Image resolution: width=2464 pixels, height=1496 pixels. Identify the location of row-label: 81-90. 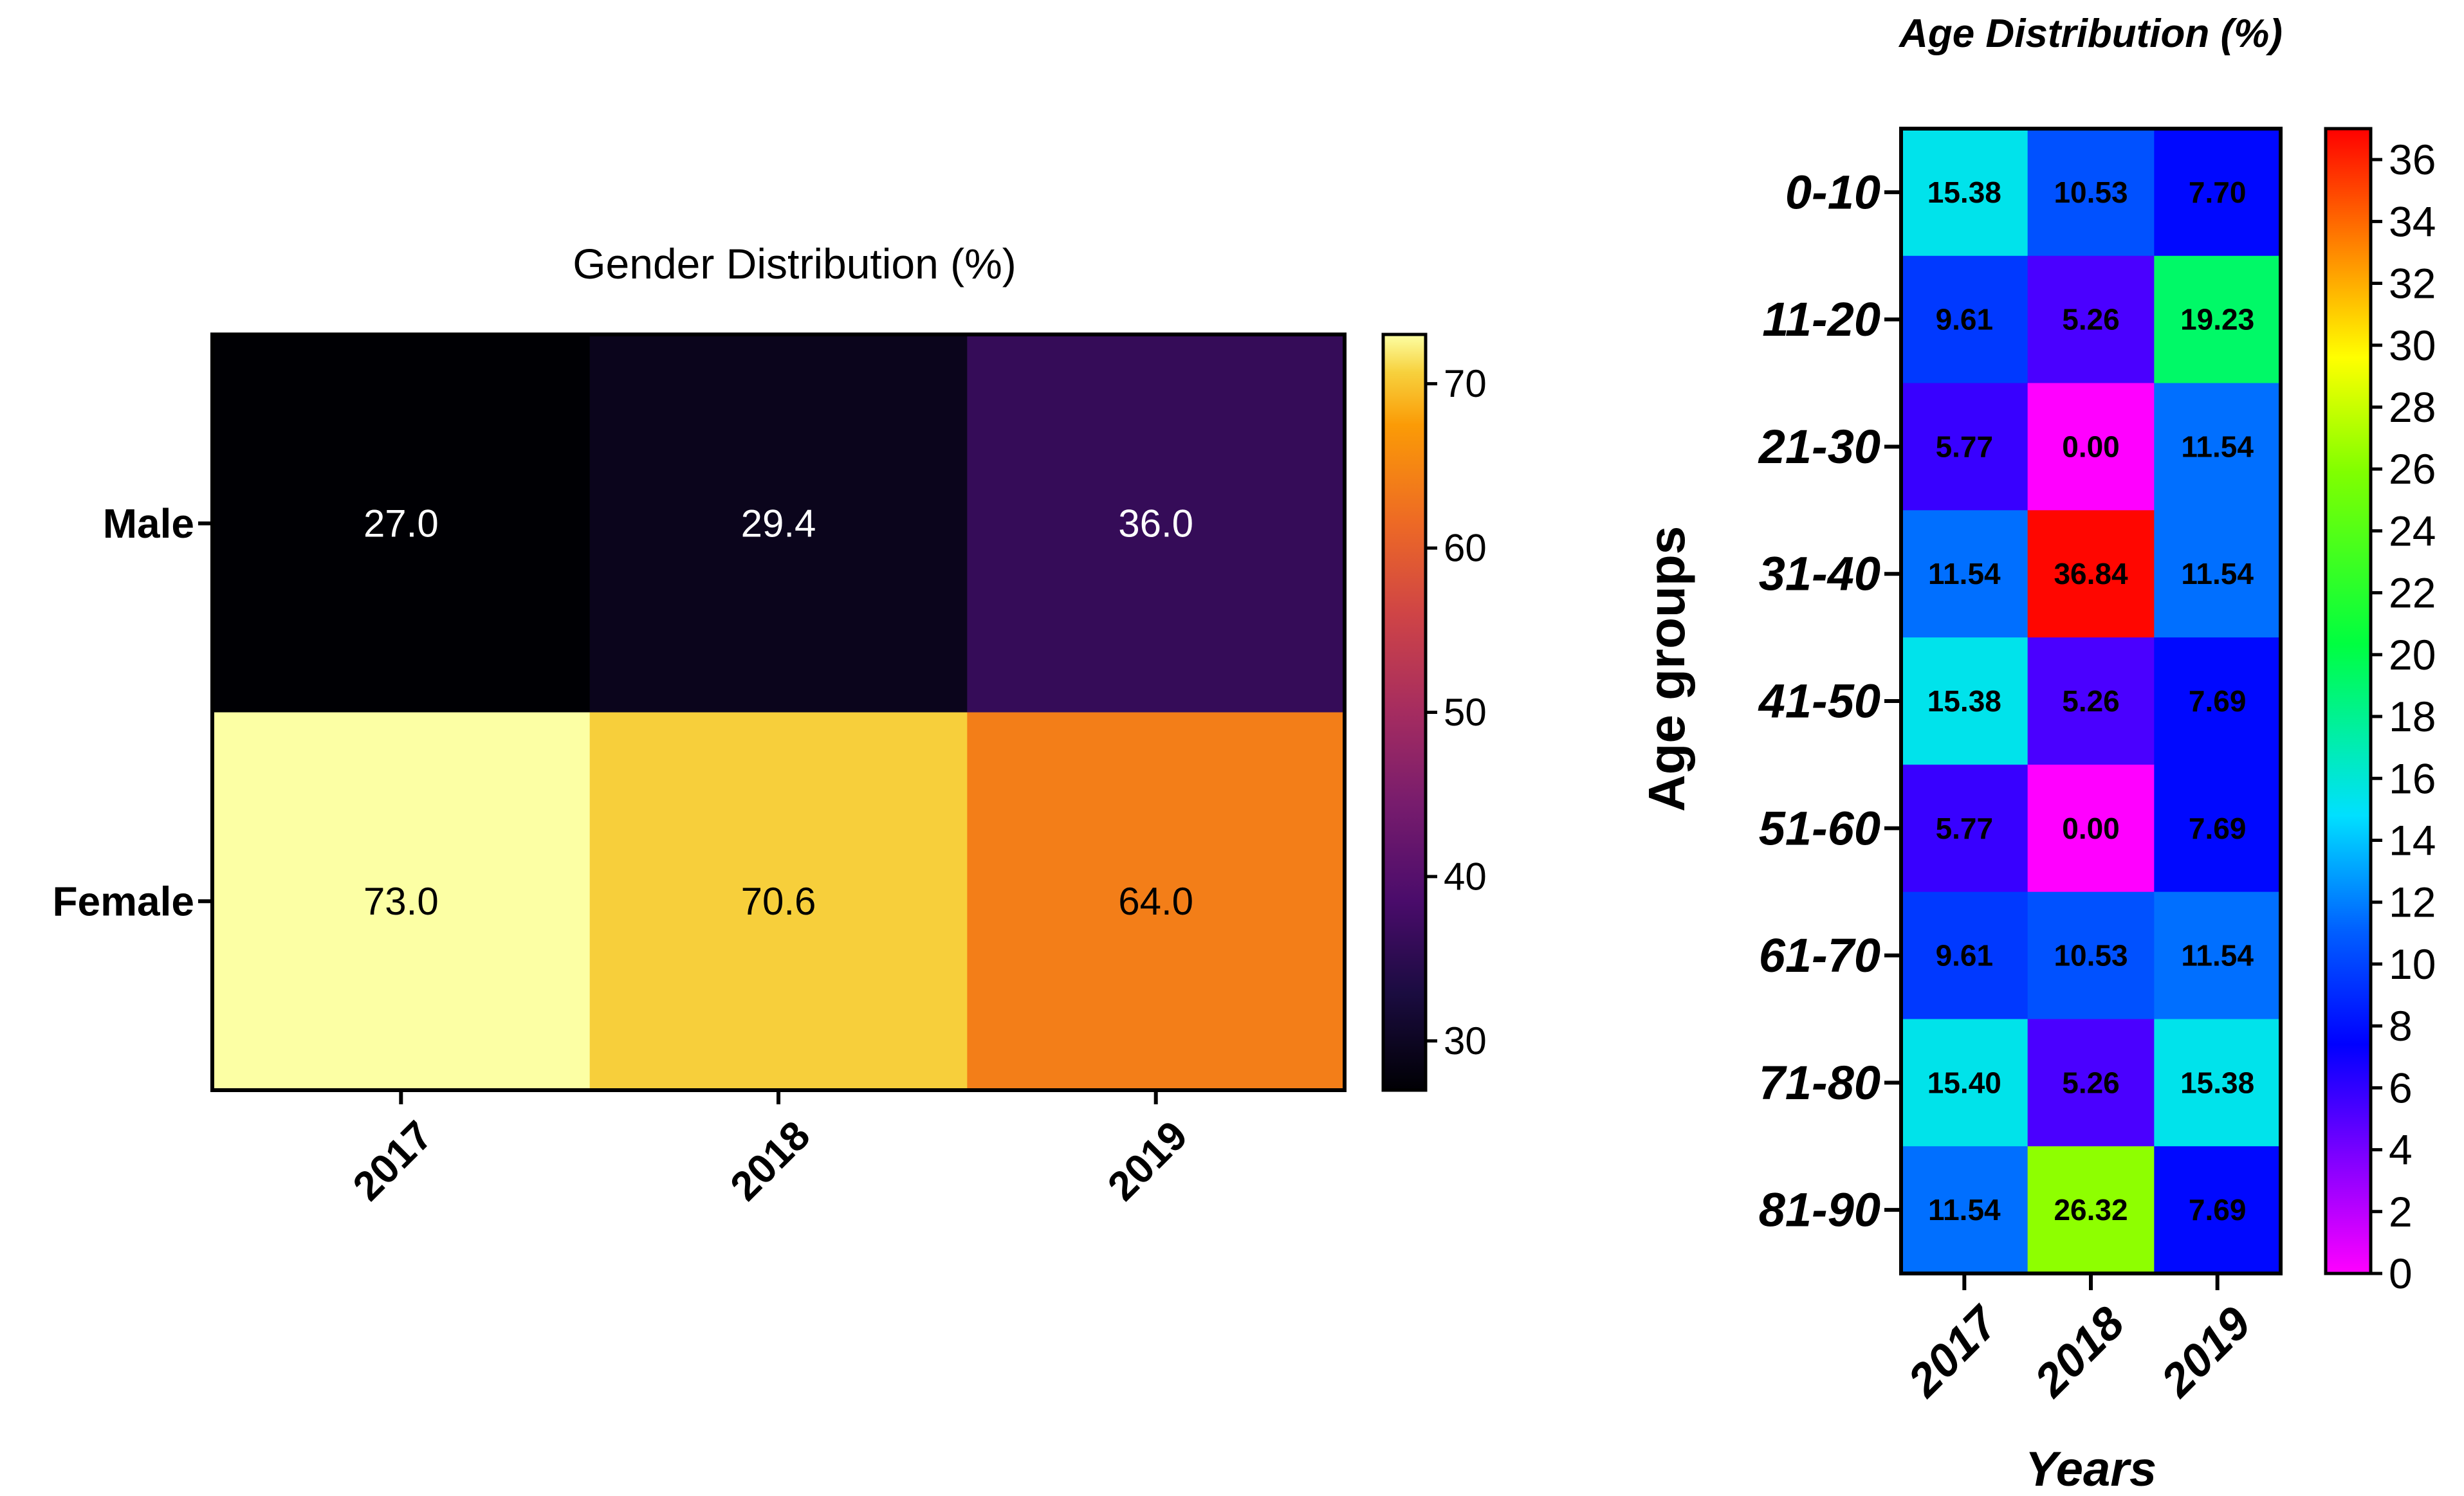
(1819, 1210).